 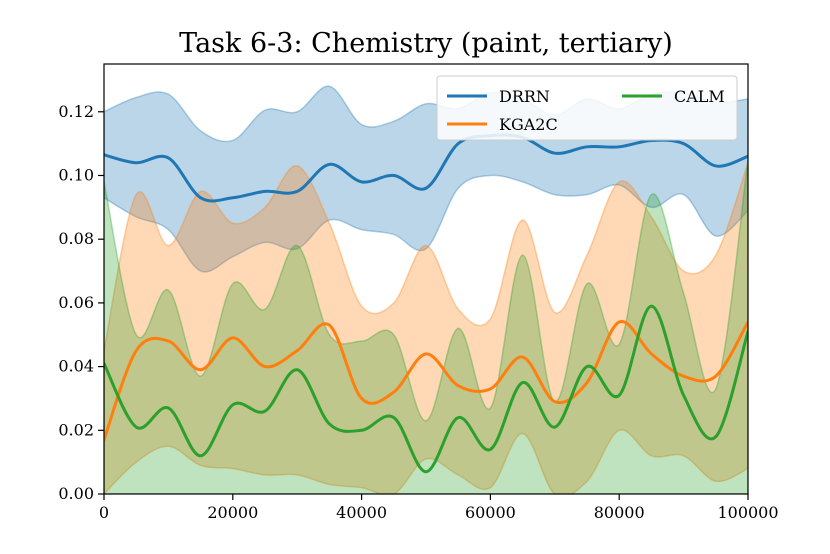 I want to click on y-tick-label: 0.08, so click(x=76, y=238).